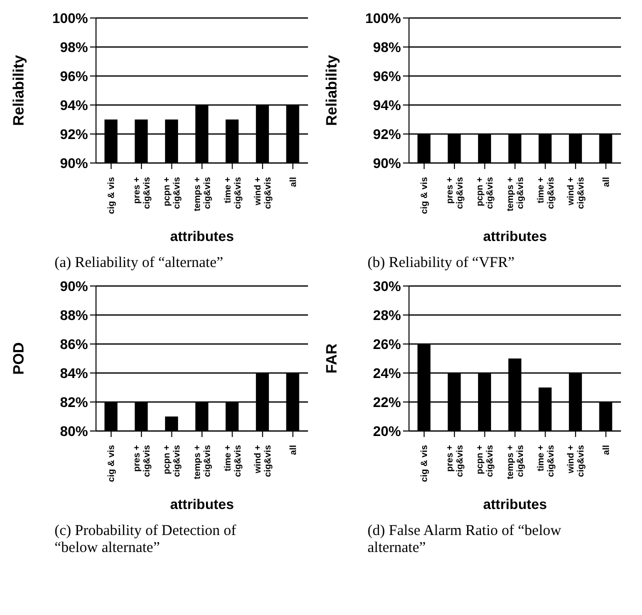  I want to click on text: (a) Reliability of “alternate”, so click(139, 263).